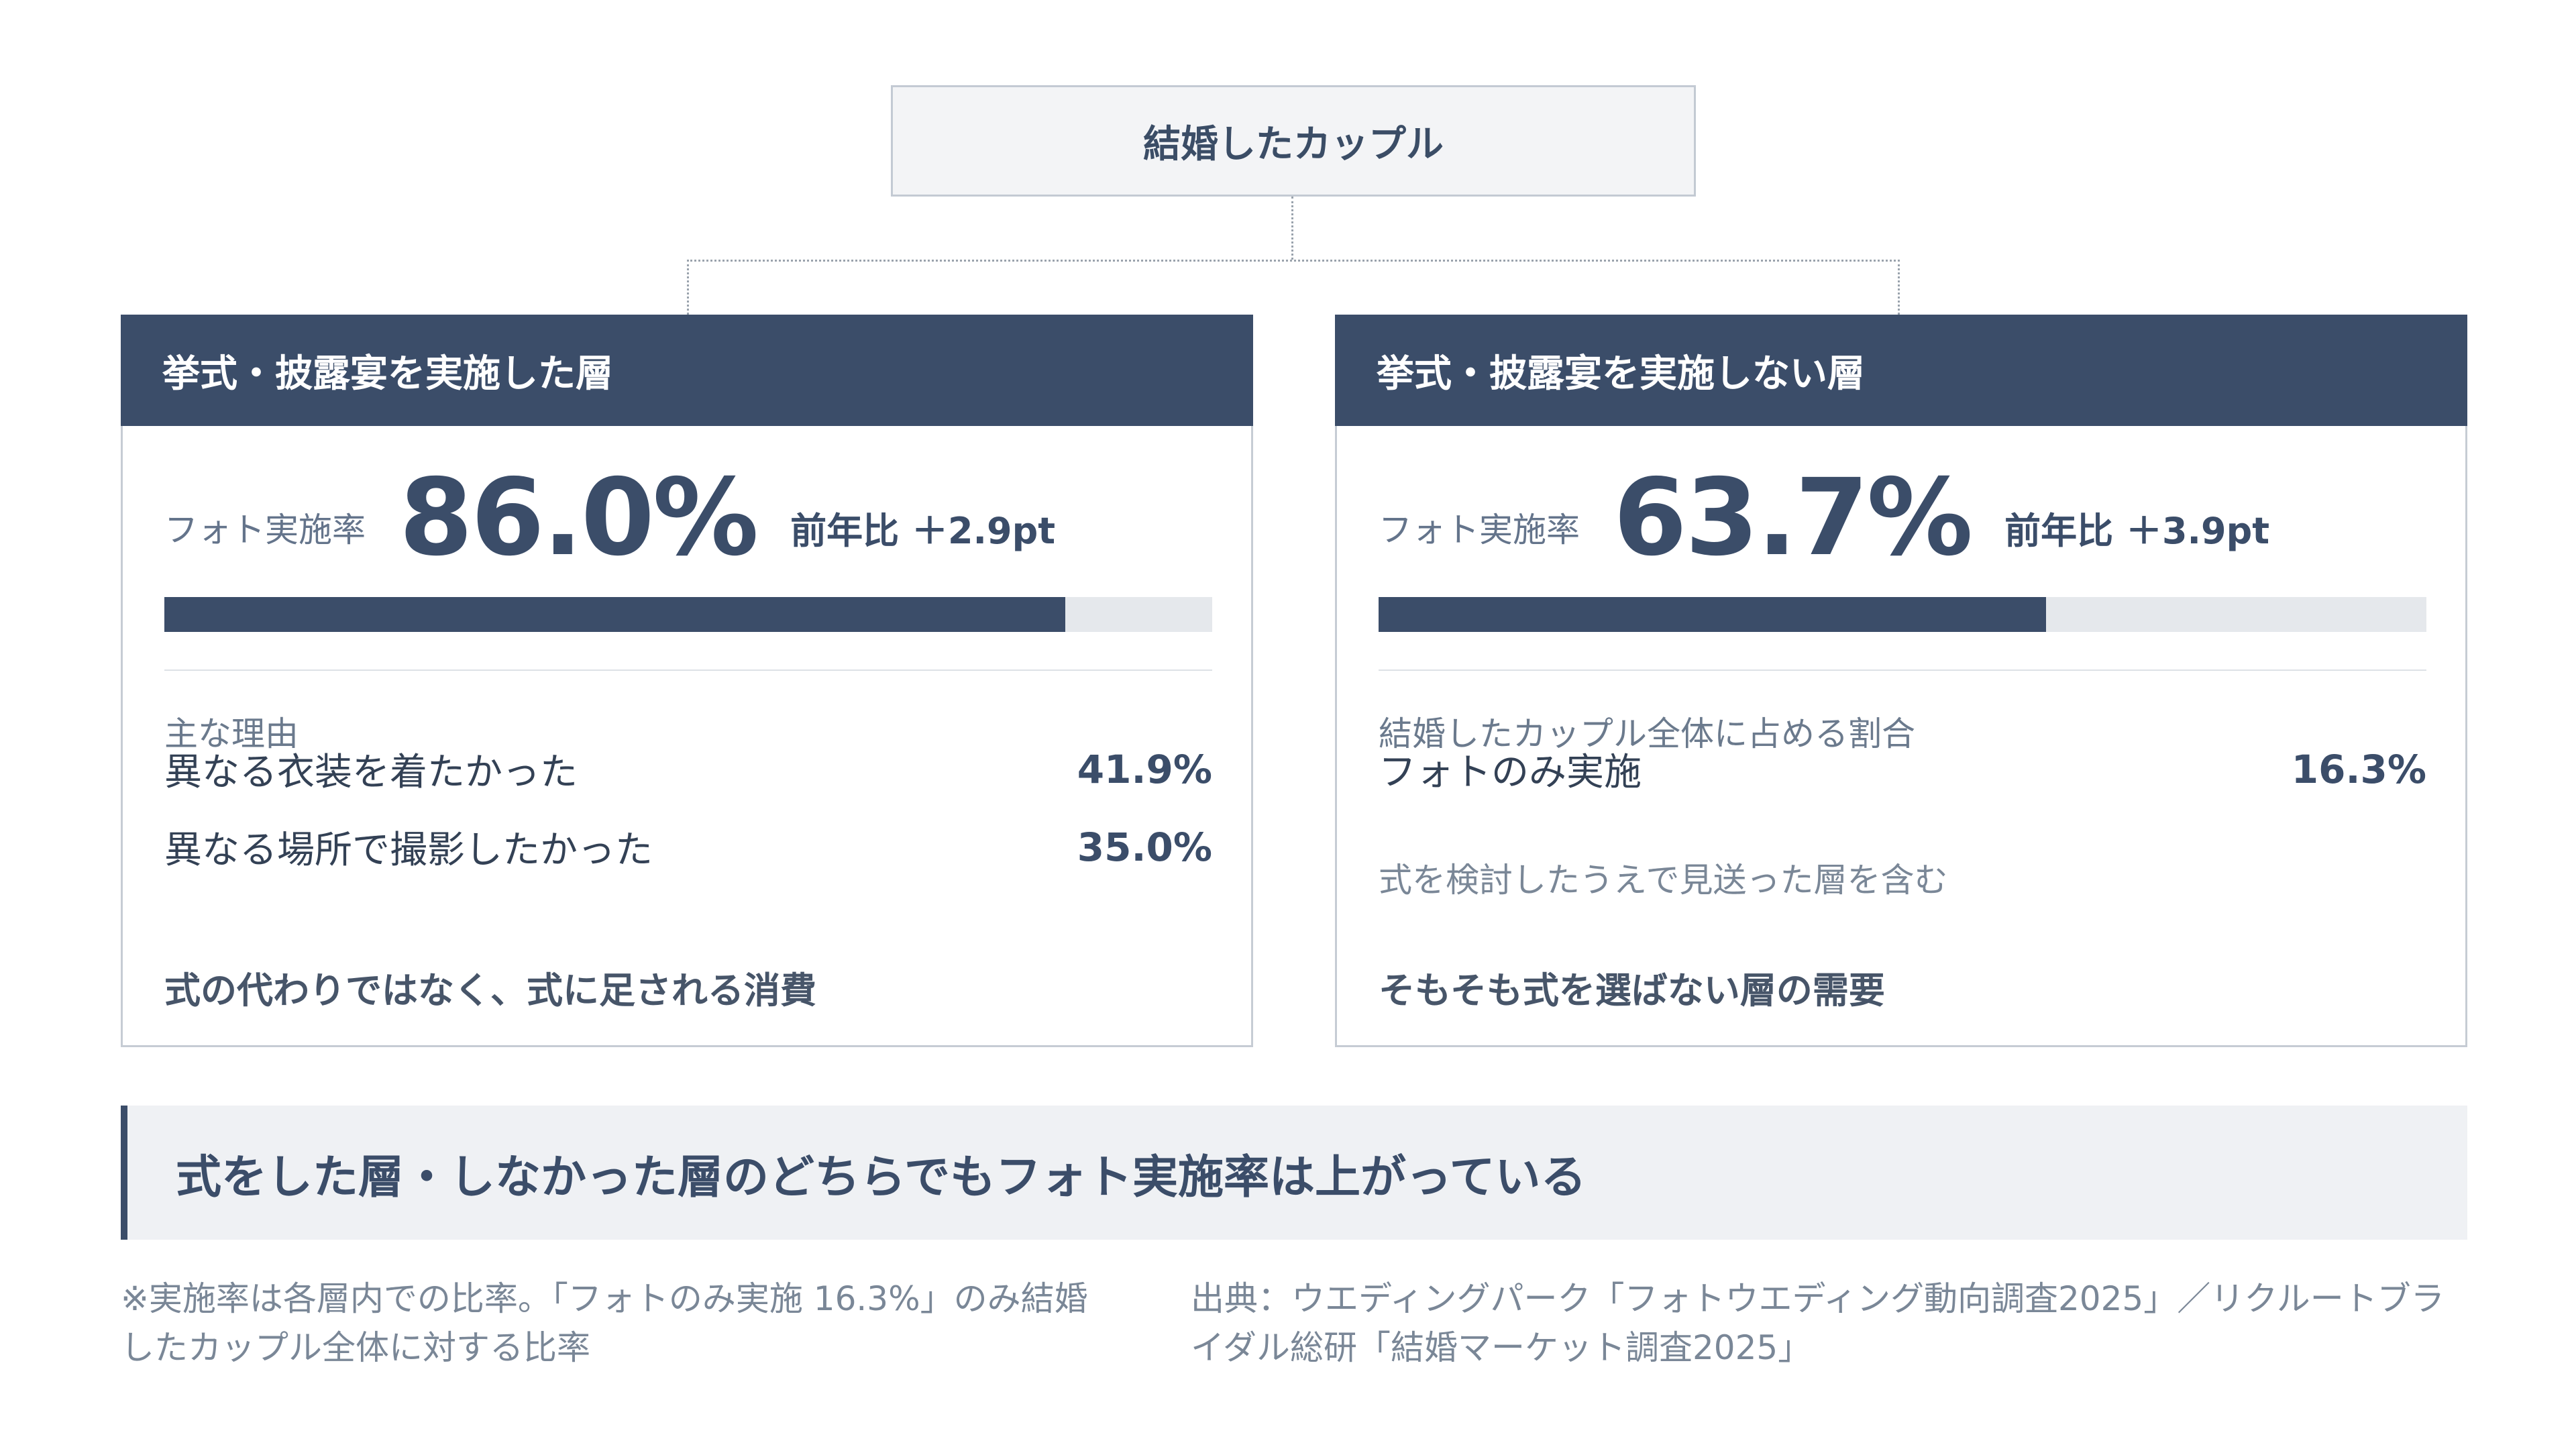 The image size is (2576, 1449). Describe the element at coordinates (688, 769) in the screenshot. I see `reason-row: 異なる衣装を着たかった 41.9%` at that location.